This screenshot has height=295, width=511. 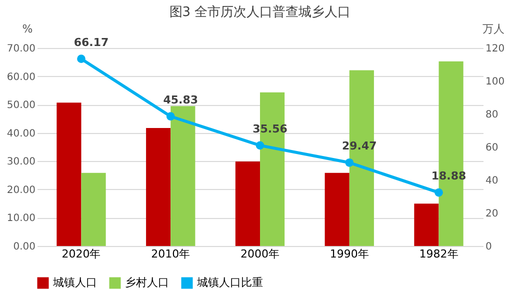 What do you see at coordinates (21, 218) in the screenshot?
I see `y-tick-label: 10.00` at bounding box center [21, 218].